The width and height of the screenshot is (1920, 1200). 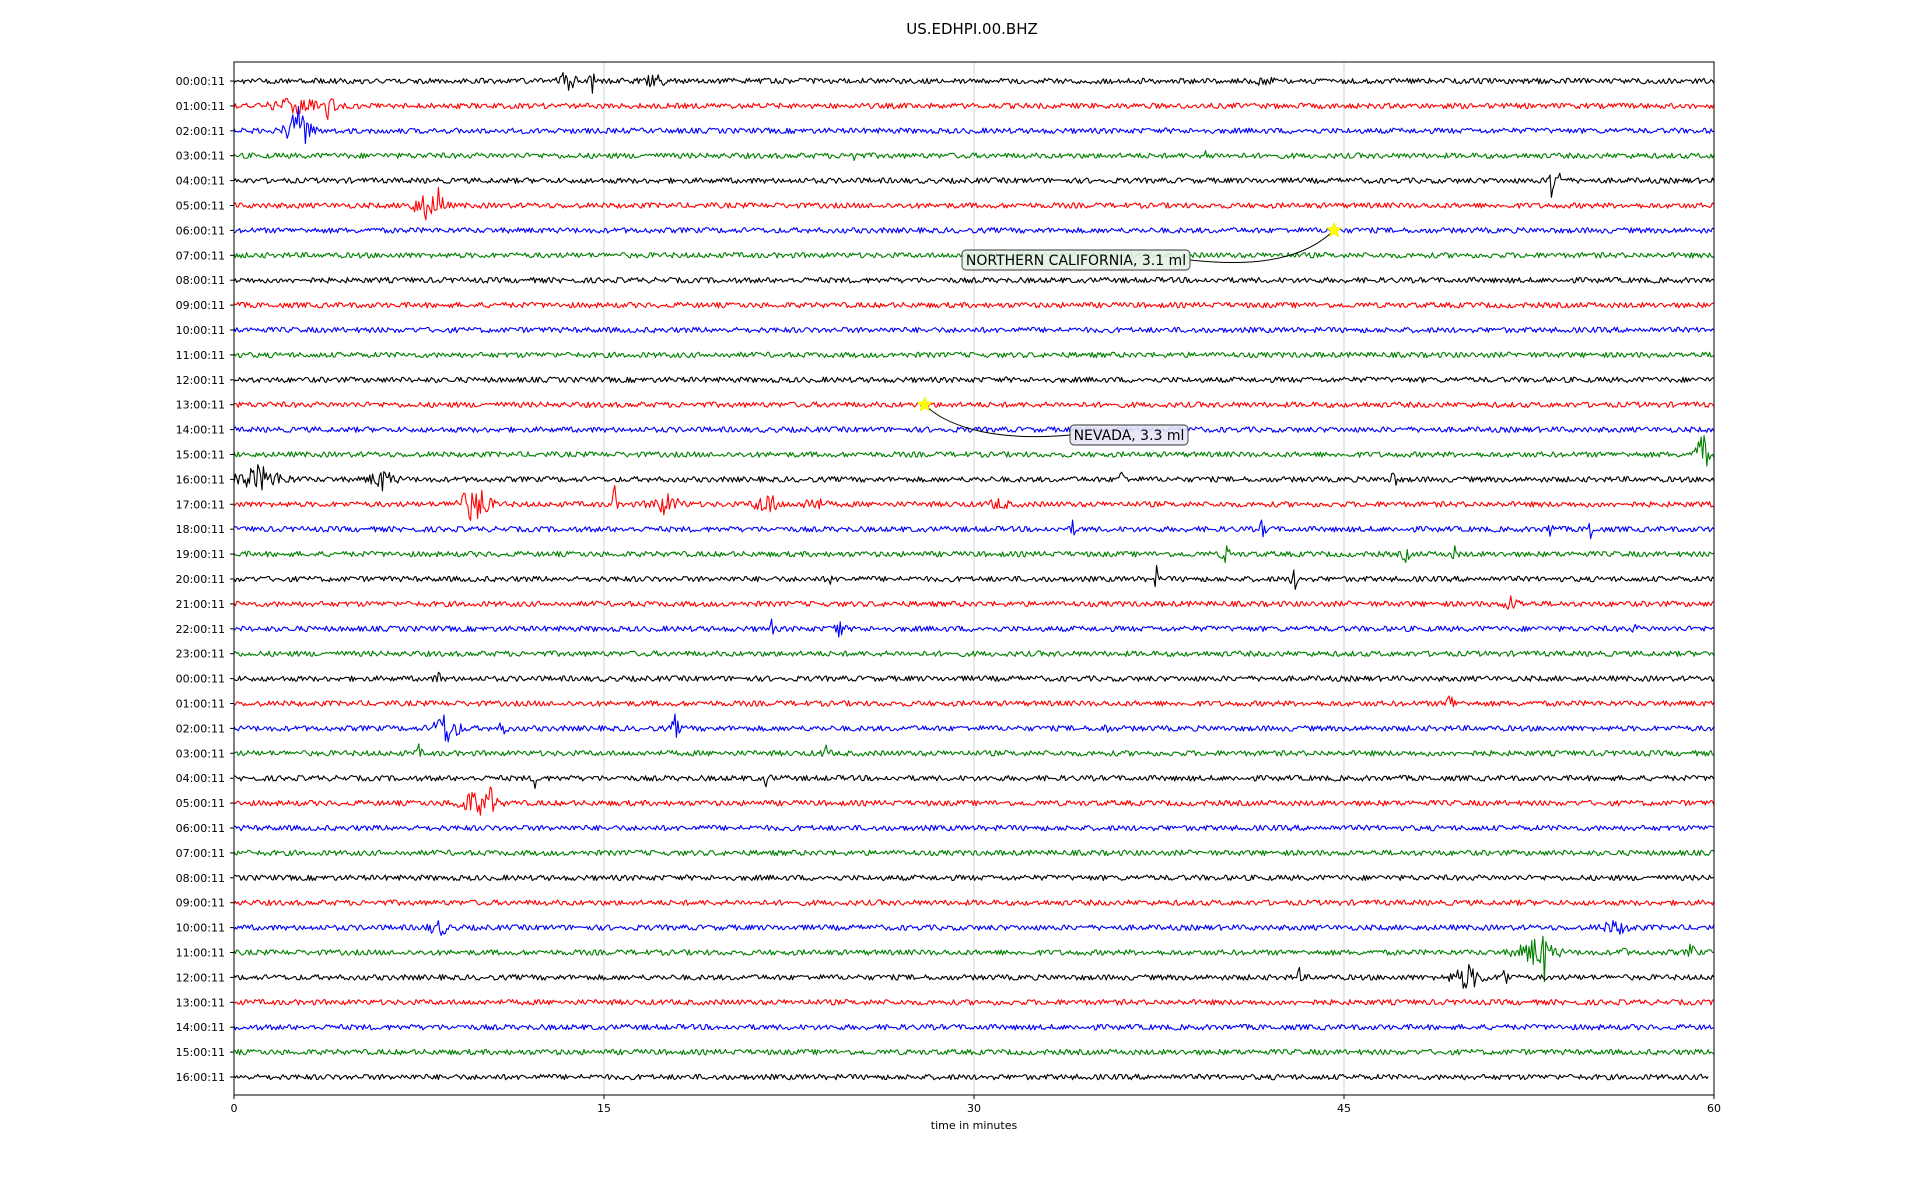 What do you see at coordinates (200, 554) in the screenshot?
I see `row-label-19: 19:00:11` at bounding box center [200, 554].